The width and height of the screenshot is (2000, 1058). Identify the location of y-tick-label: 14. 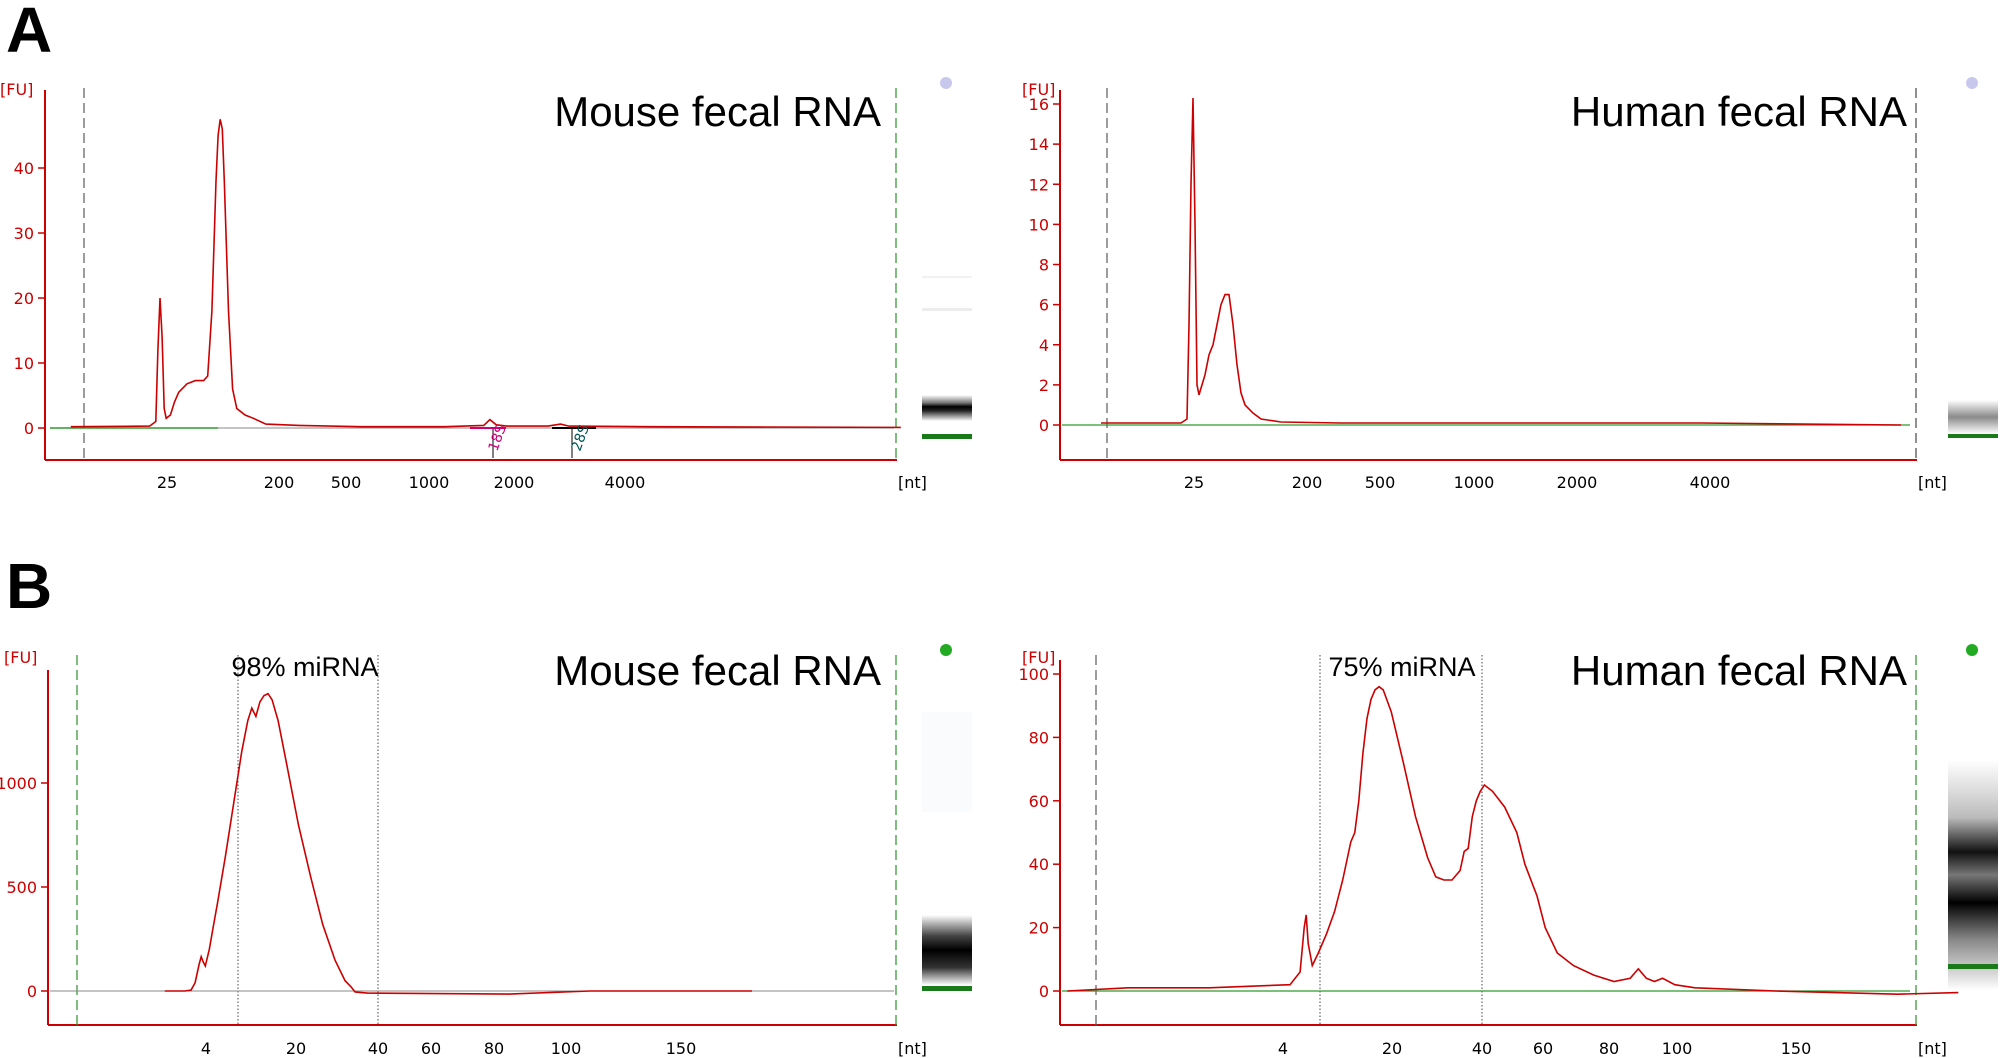
(1039, 144).